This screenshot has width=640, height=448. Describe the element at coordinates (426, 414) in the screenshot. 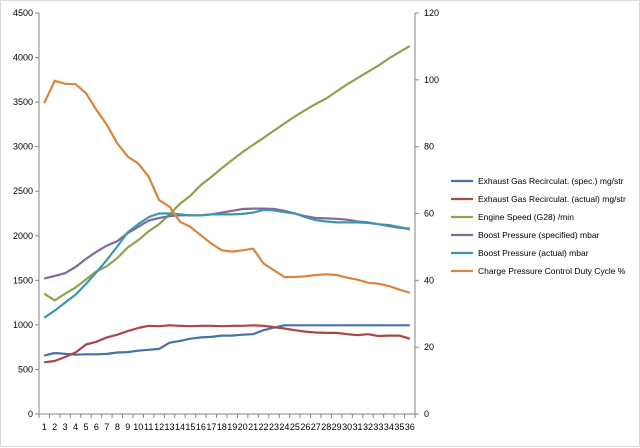

I see `y2-tick-label: 0` at that location.